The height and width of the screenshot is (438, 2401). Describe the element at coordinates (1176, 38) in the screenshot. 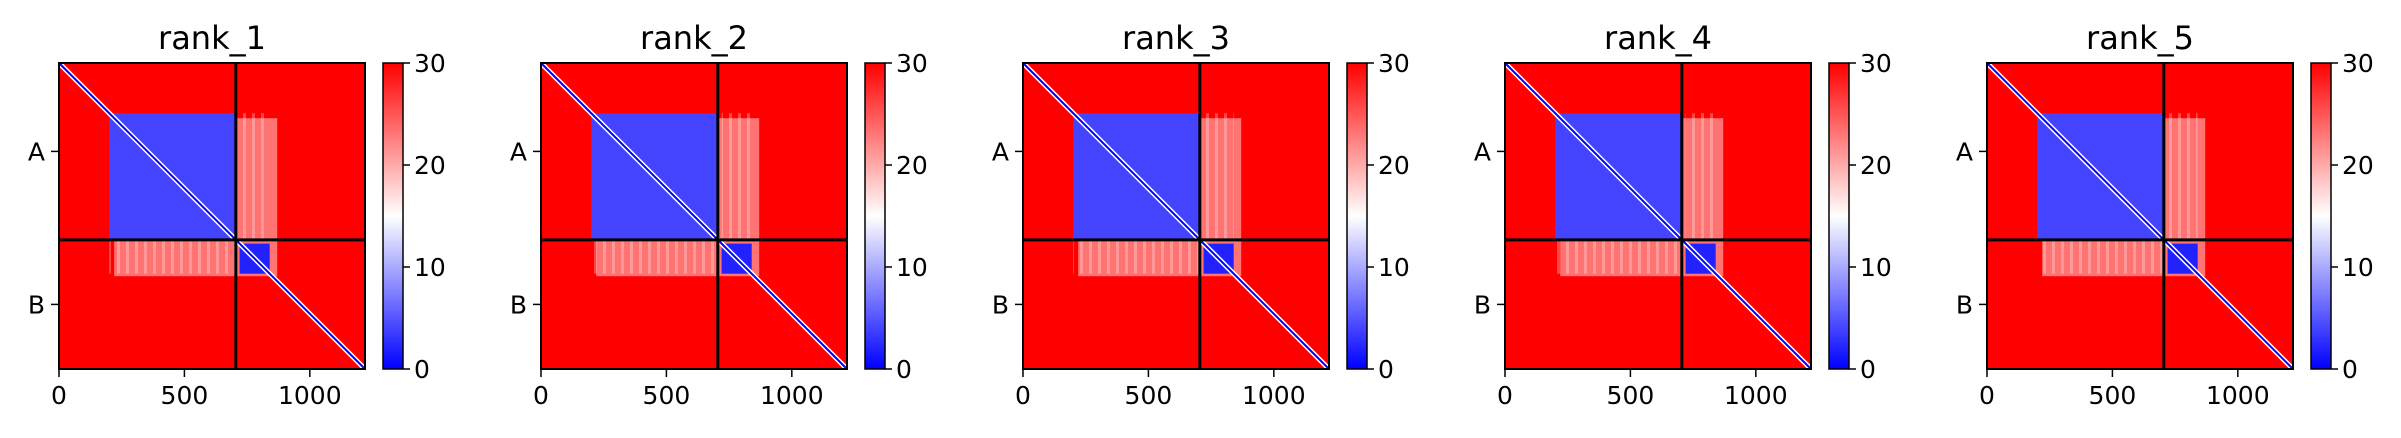

I see `panel-title: rank_3` at that location.